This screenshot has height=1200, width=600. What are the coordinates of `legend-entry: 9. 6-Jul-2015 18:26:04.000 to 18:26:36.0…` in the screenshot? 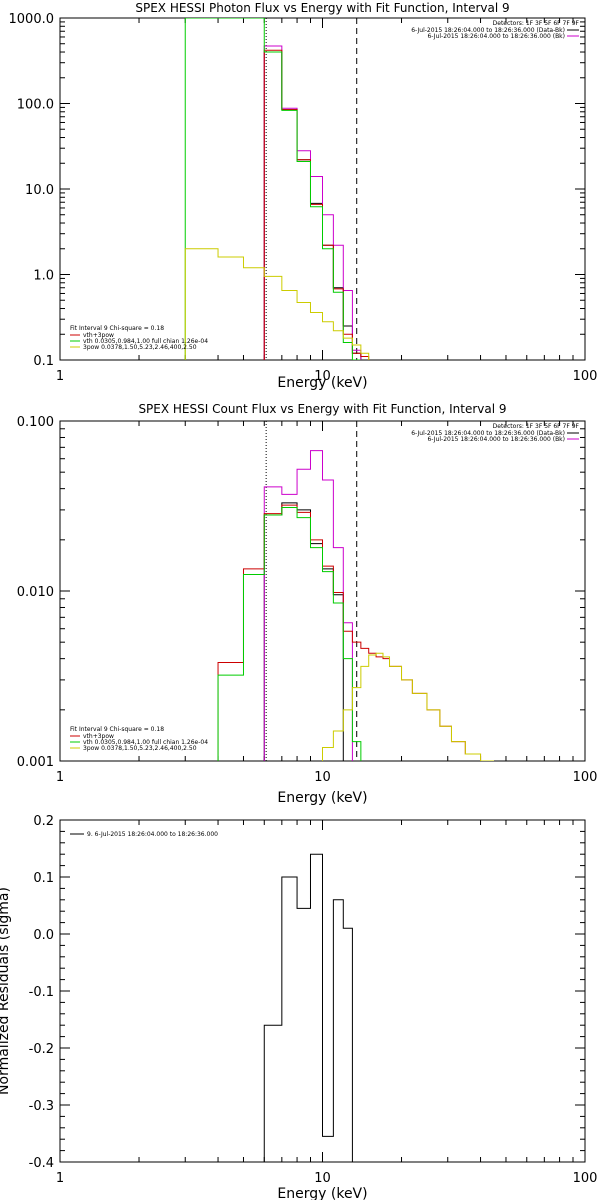 It's located at (152, 834).